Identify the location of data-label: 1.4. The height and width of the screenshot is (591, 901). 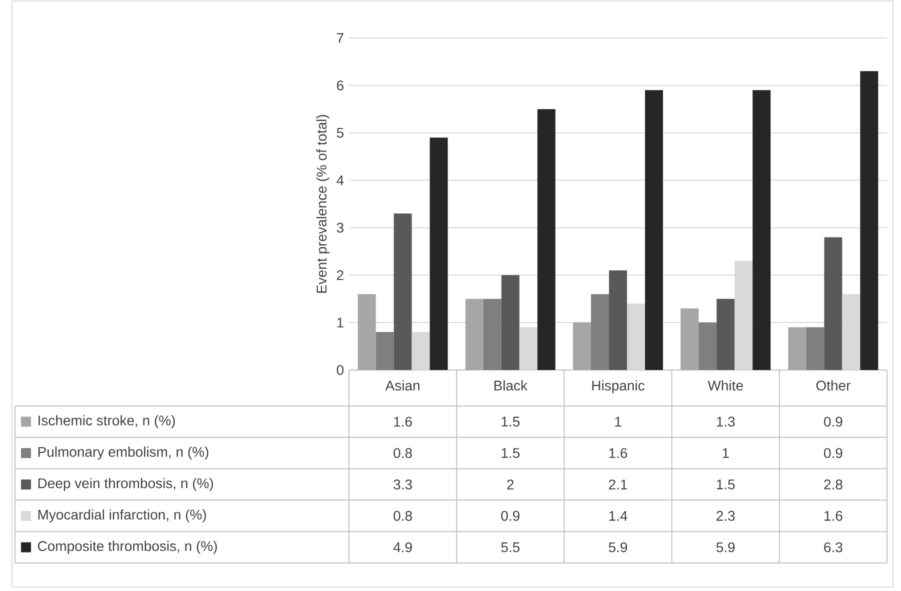
(618, 516).